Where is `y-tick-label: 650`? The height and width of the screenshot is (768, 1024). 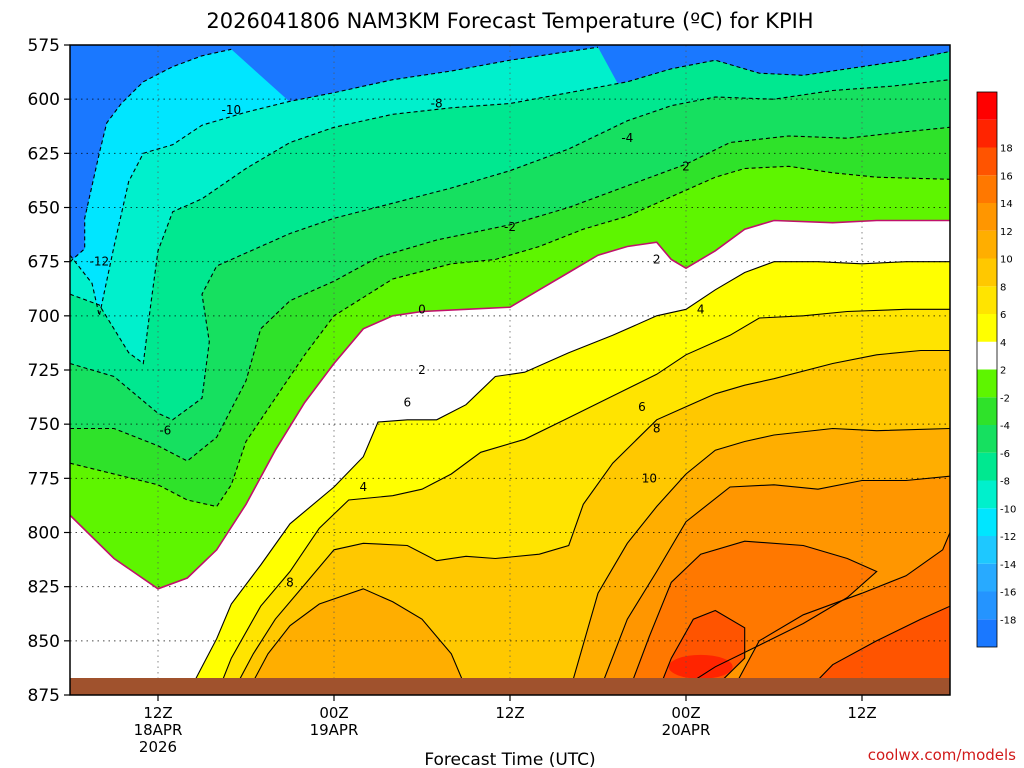
y-tick-label: 650 is located at coordinates (44, 209).